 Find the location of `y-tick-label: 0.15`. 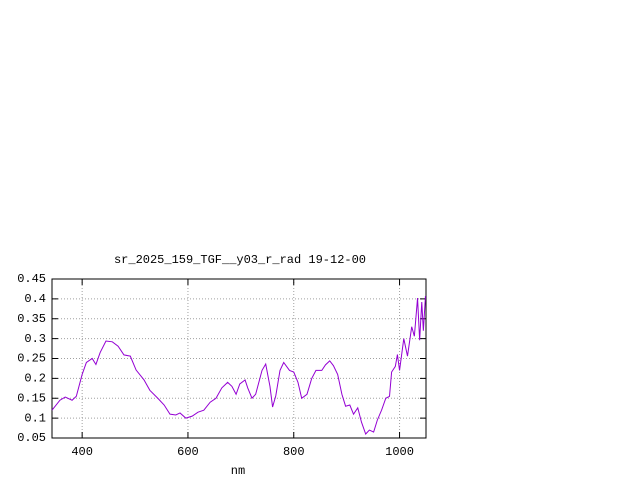

y-tick-label: 0.15 is located at coordinates (31, 398).